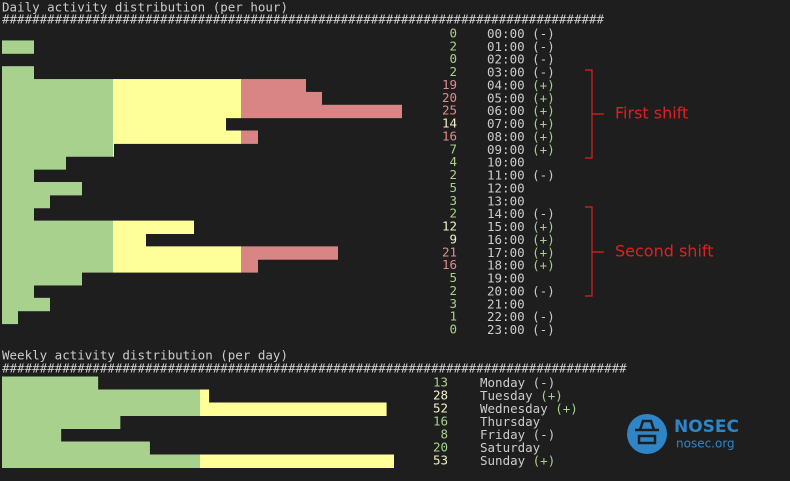 The width and height of the screenshot is (790, 481). Describe the element at coordinates (529, 408) in the screenshot. I see `category-label: Wednesday (+)` at that location.